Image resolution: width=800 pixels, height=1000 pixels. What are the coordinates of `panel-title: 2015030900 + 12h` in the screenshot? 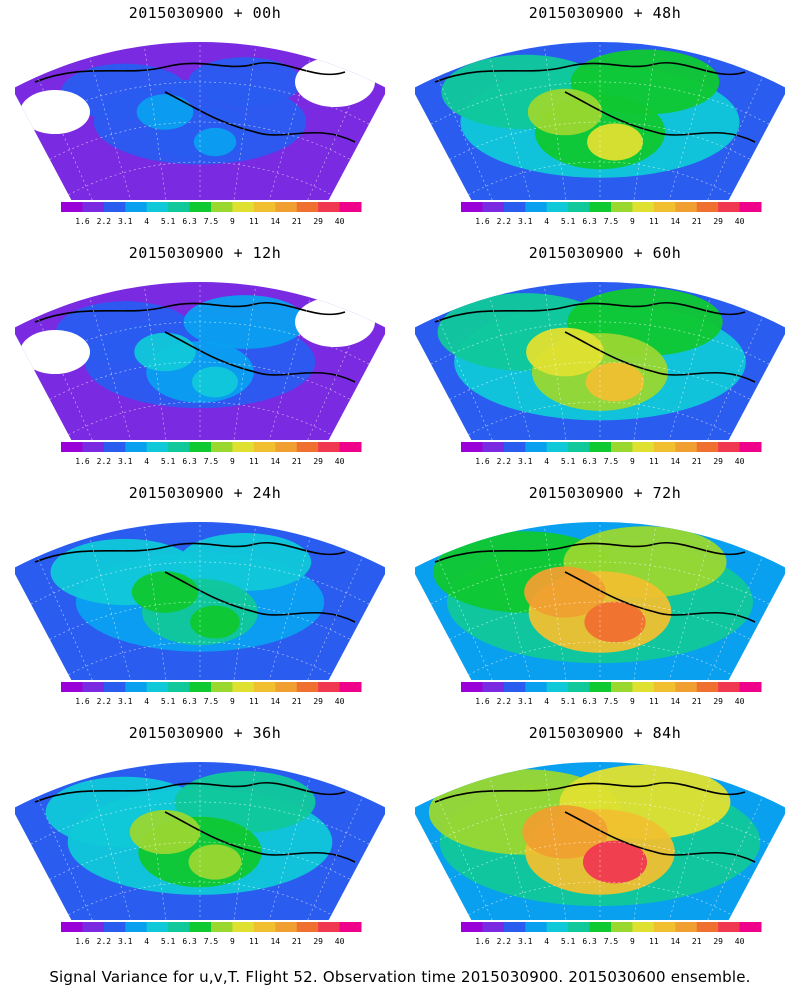 It's located at (205, 253).